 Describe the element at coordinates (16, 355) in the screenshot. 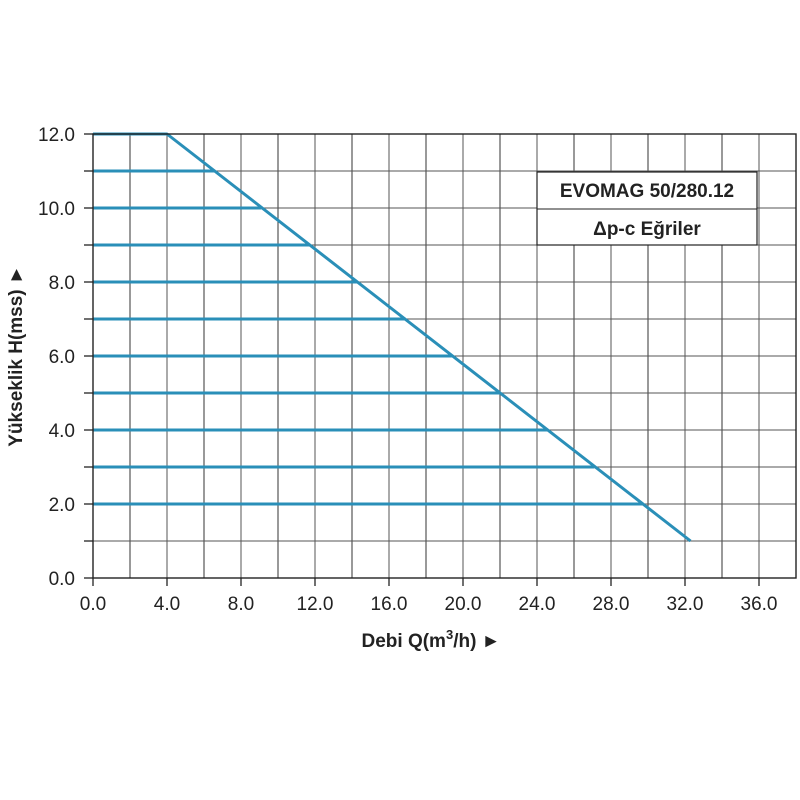

I see `y-axis-title: Yükseklik H(mss) ►` at that location.